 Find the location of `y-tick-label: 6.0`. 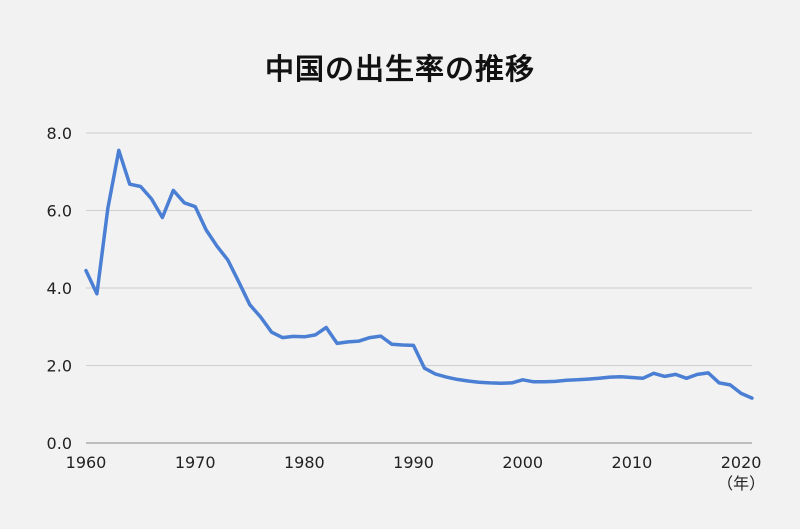

y-tick-label: 6.0 is located at coordinates (59, 211).